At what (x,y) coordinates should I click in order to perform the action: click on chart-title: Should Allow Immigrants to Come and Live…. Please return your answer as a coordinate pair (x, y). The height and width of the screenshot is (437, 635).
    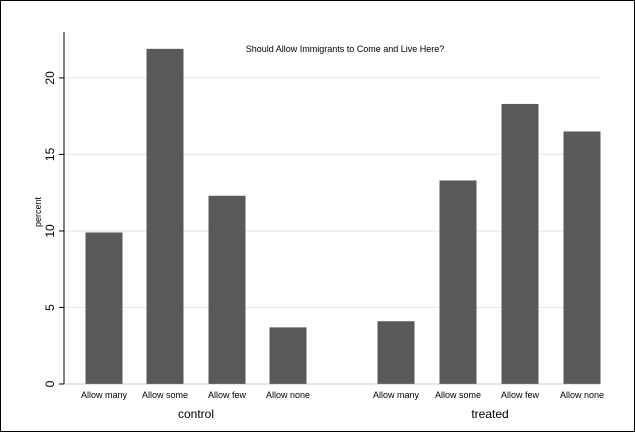
    Looking at the image, I should click on (345, 49).